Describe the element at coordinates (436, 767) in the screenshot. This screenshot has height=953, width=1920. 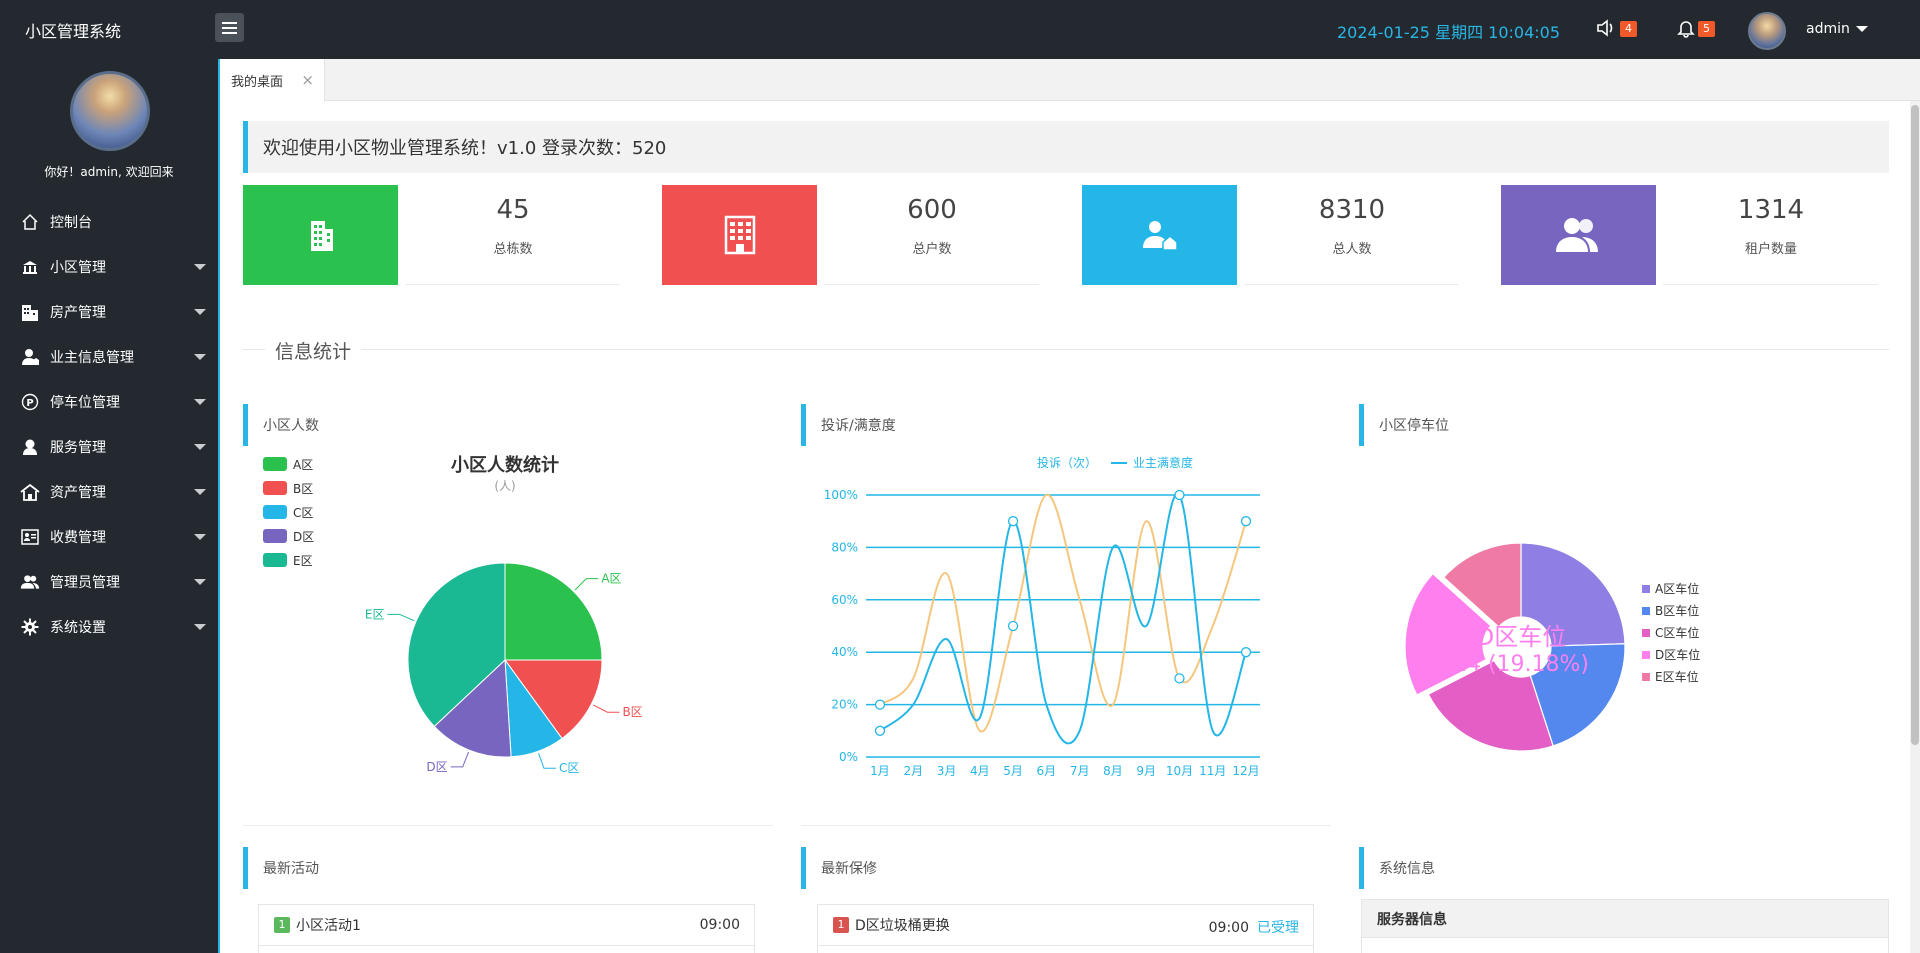
I see `pie-label: D区` at that location.